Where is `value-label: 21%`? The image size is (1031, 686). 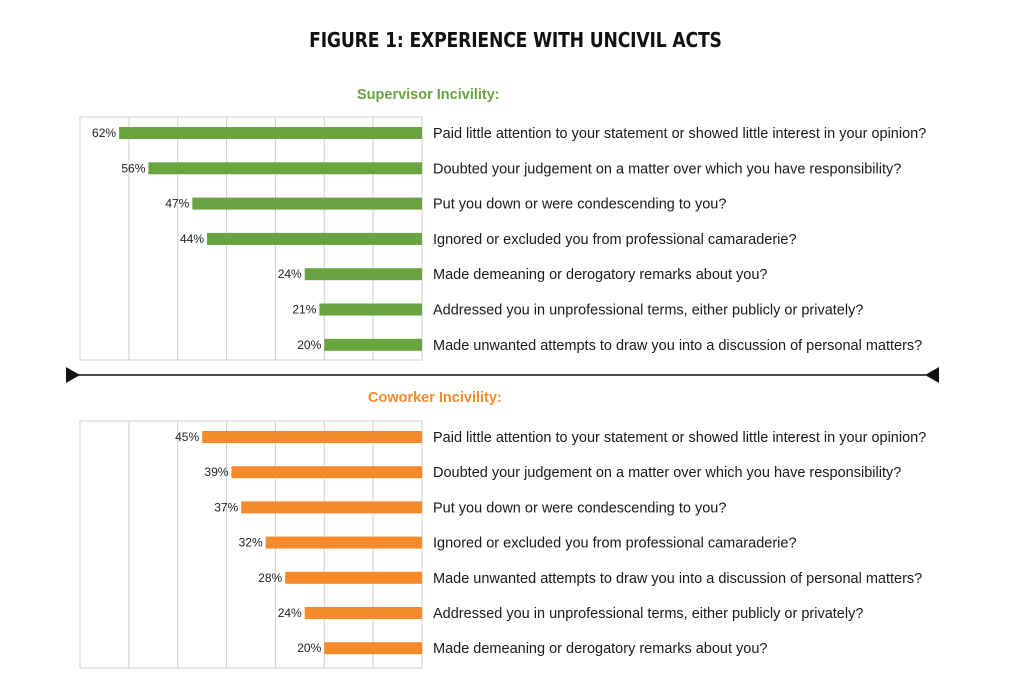
value-label: 21% is located at coordinates (304, 310).